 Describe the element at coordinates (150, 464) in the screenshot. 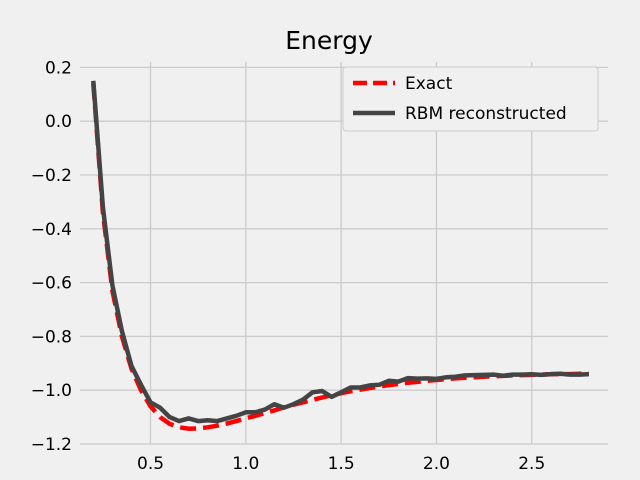

I see `x-tick-label: 0.5` at that location.